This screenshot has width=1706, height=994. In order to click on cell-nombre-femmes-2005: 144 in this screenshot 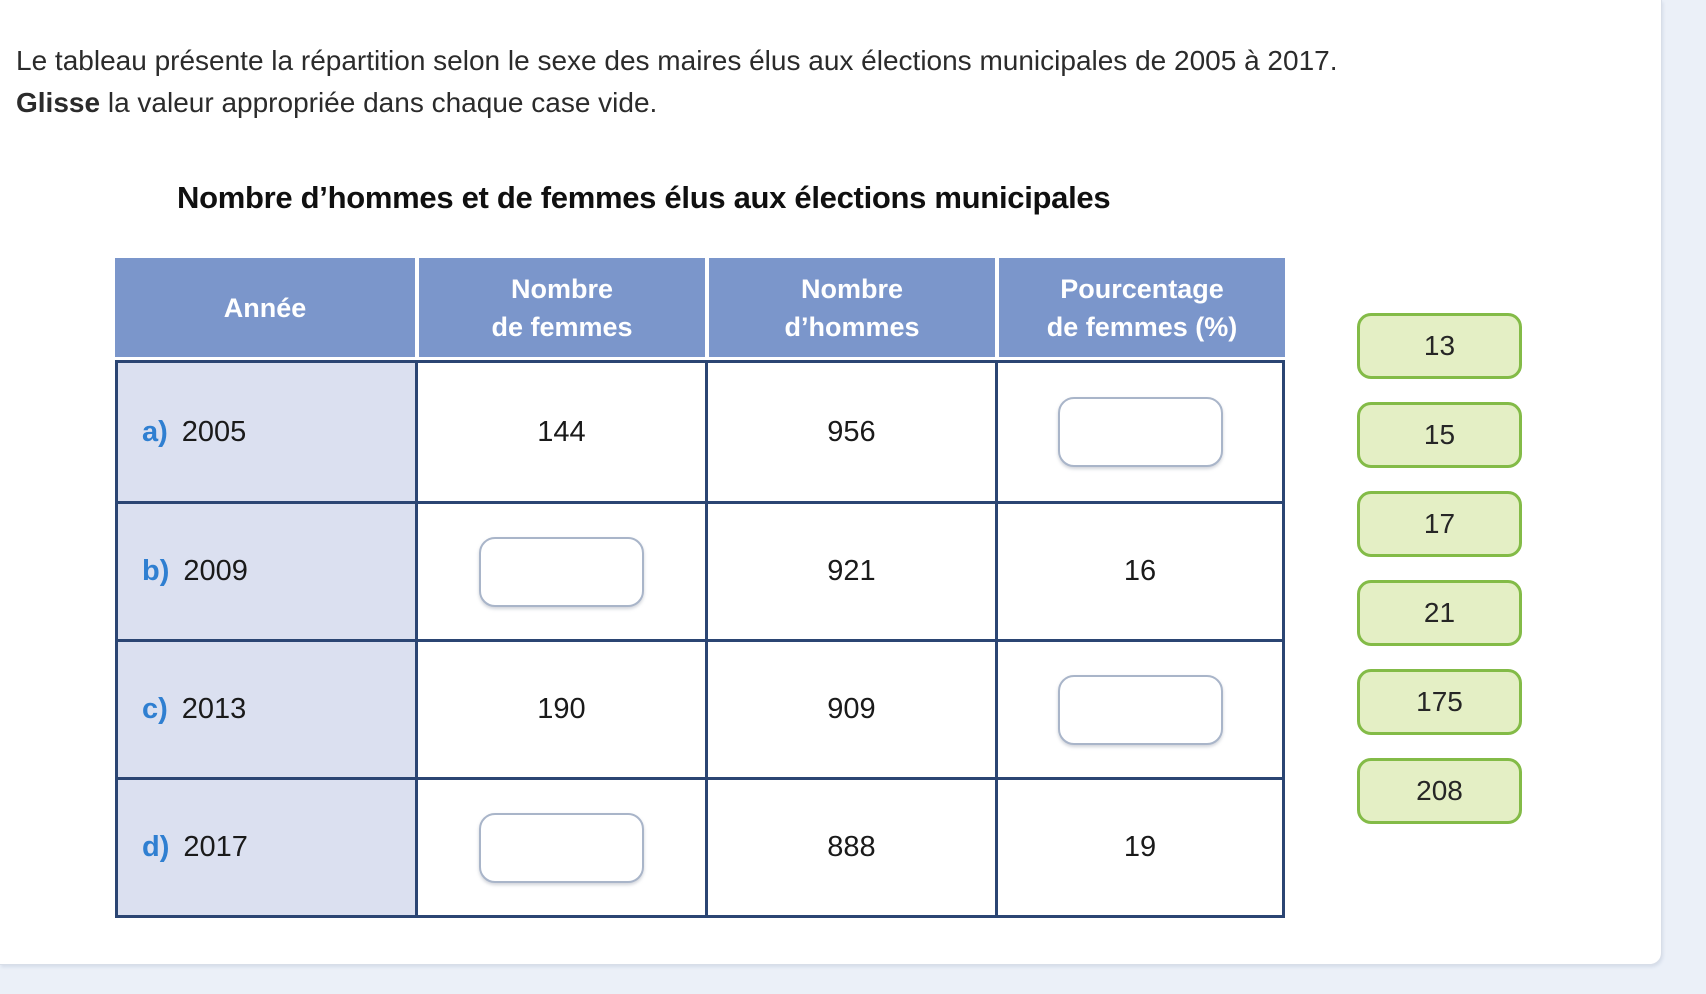, I will do `click(560, 432)`.